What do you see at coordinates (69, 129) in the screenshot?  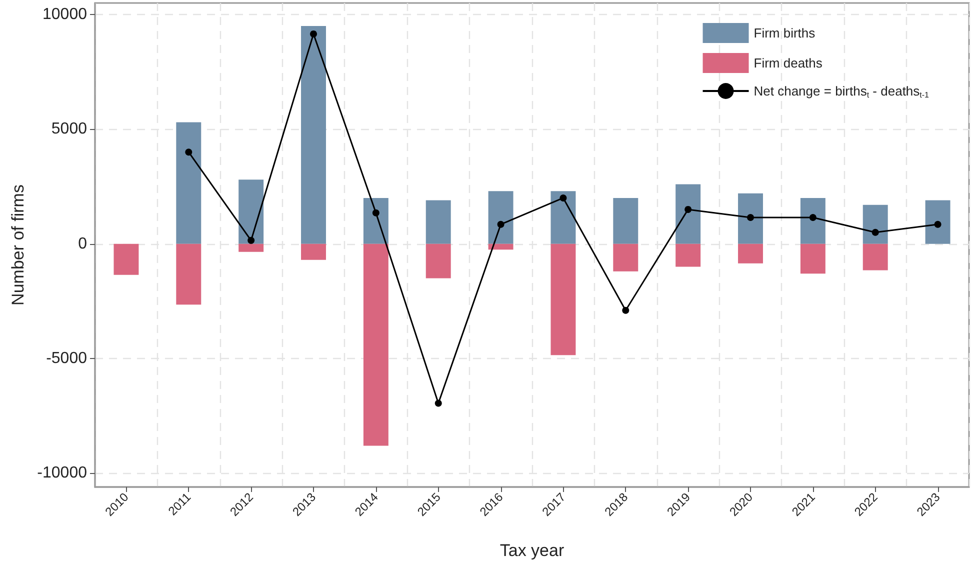 I see `y-tick-label: 5000` at bounding box center [69, 129].